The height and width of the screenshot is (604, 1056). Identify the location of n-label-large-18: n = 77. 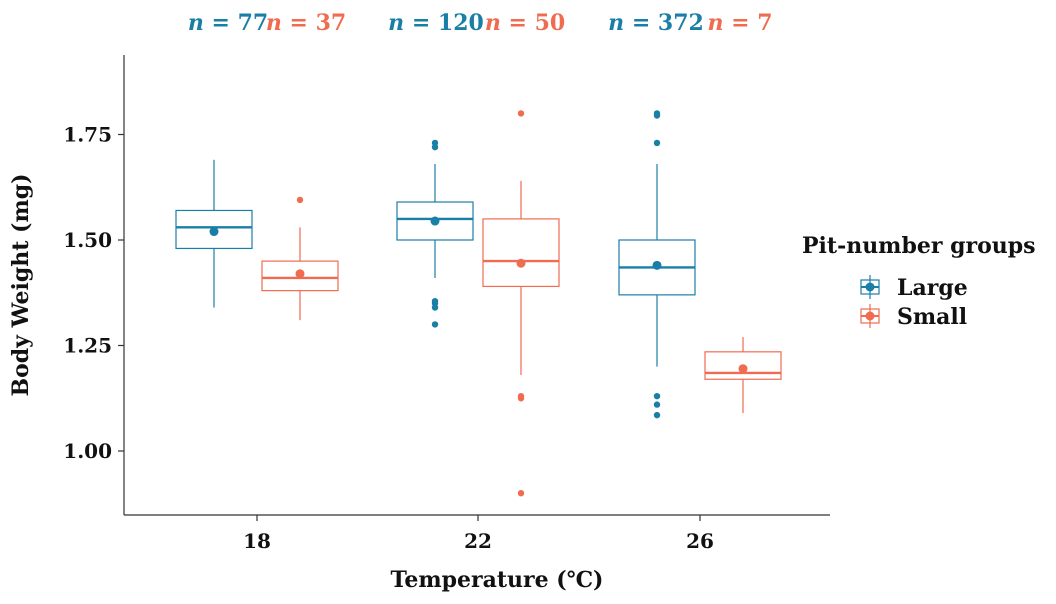
(228, 23).